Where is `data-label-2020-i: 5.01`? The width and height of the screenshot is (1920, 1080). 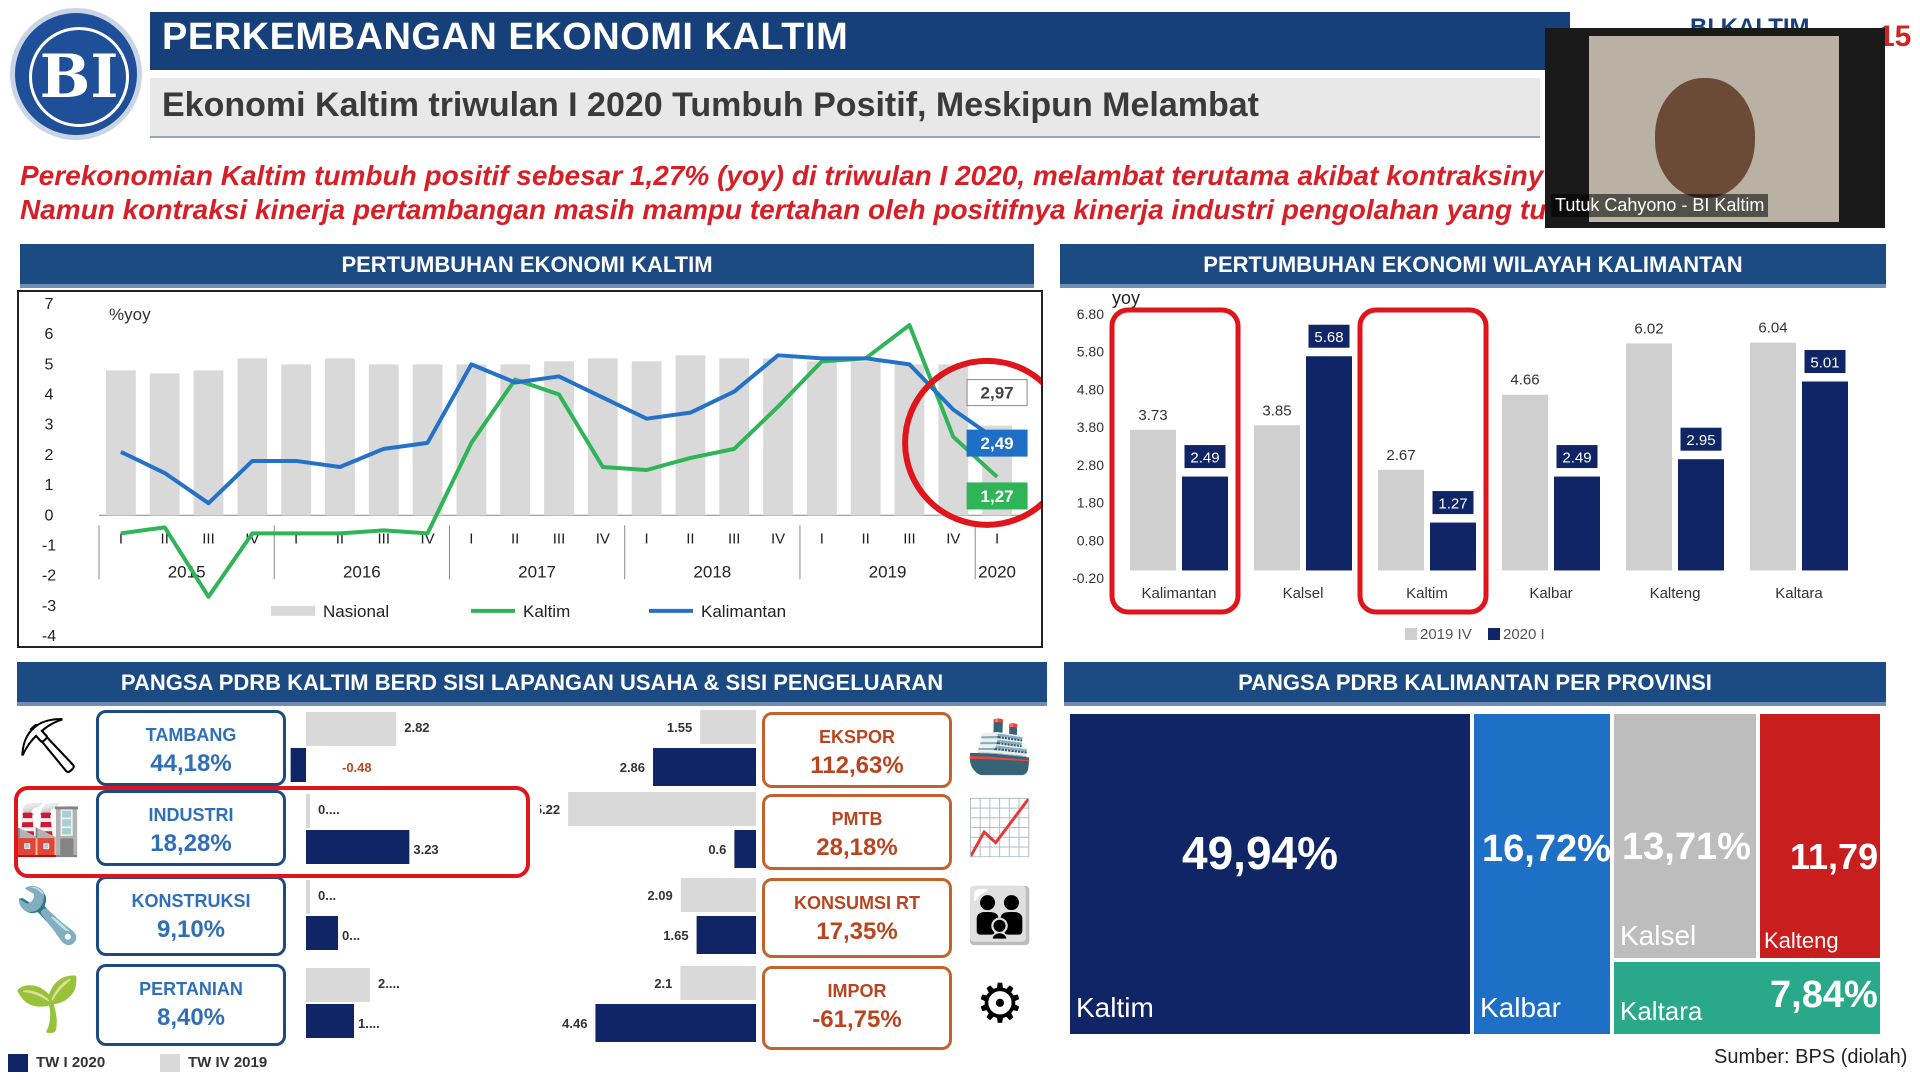
data-label-2020-i: 5.01 is located at coordinates (1824, 363).